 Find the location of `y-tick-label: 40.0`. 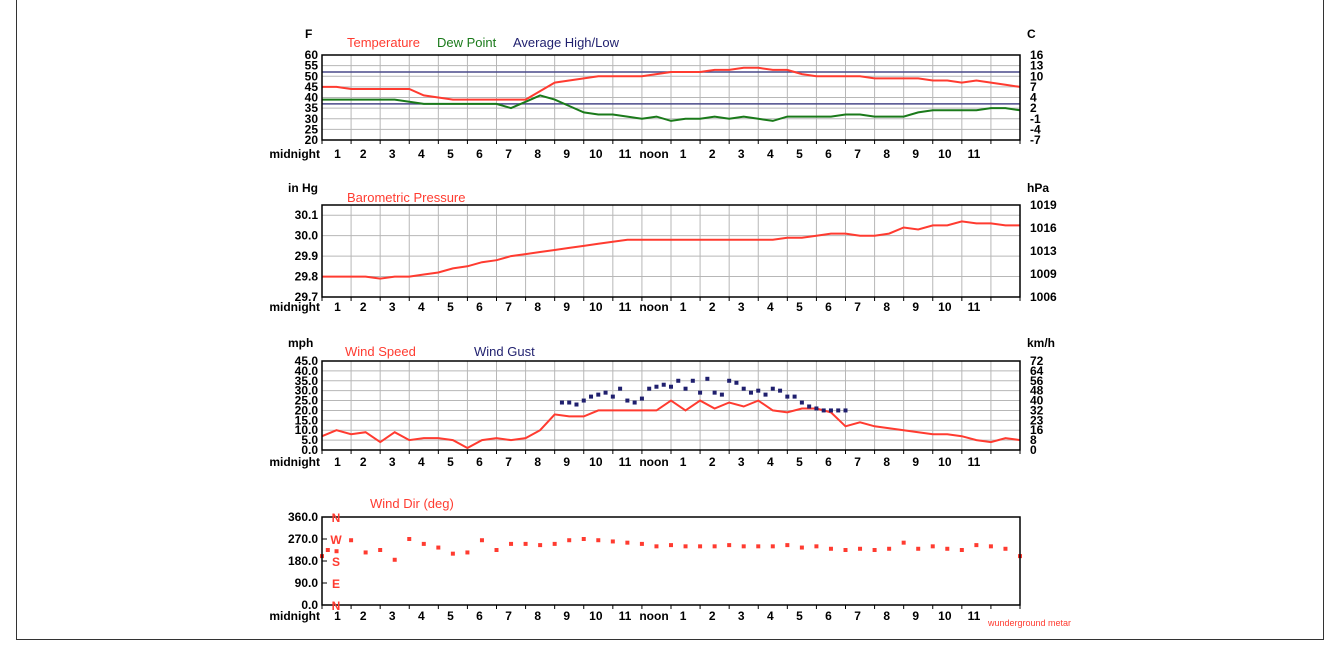

y-tick-label: 40.0 is located at coordinates (307, 371).